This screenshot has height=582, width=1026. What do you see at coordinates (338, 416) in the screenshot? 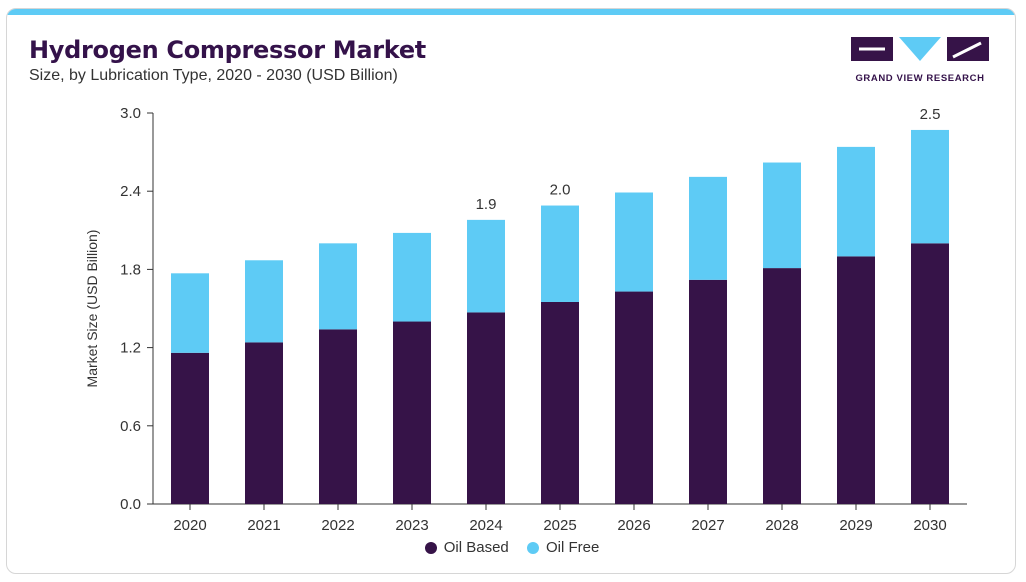
I see `bar-oil-based-2022` at bounding box center [338, 416].